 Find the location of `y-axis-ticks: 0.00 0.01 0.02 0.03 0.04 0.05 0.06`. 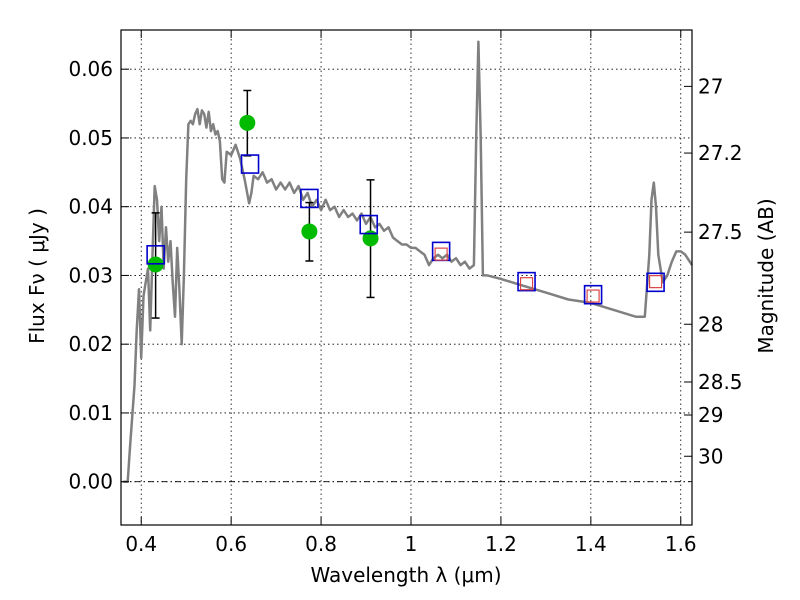

y-axis-ticks: 0.00 0.01 0.02 0.03 0.04 0.05 0.06 is located at coordinates (98, 275).